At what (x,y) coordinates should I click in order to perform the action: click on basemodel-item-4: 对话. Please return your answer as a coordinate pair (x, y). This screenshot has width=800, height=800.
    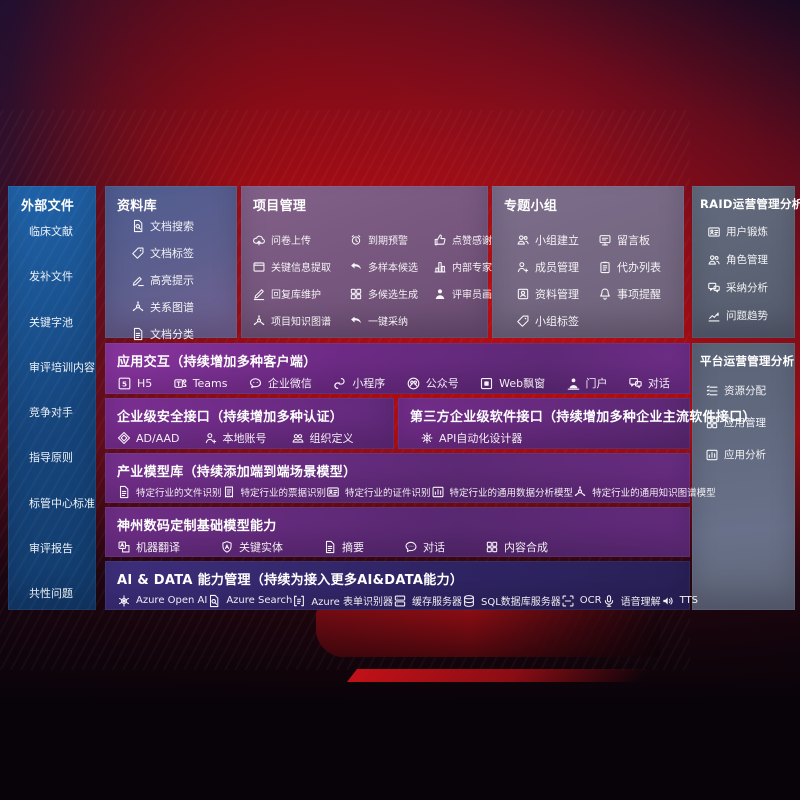
    Looking at the image, I should click on (424, 547).